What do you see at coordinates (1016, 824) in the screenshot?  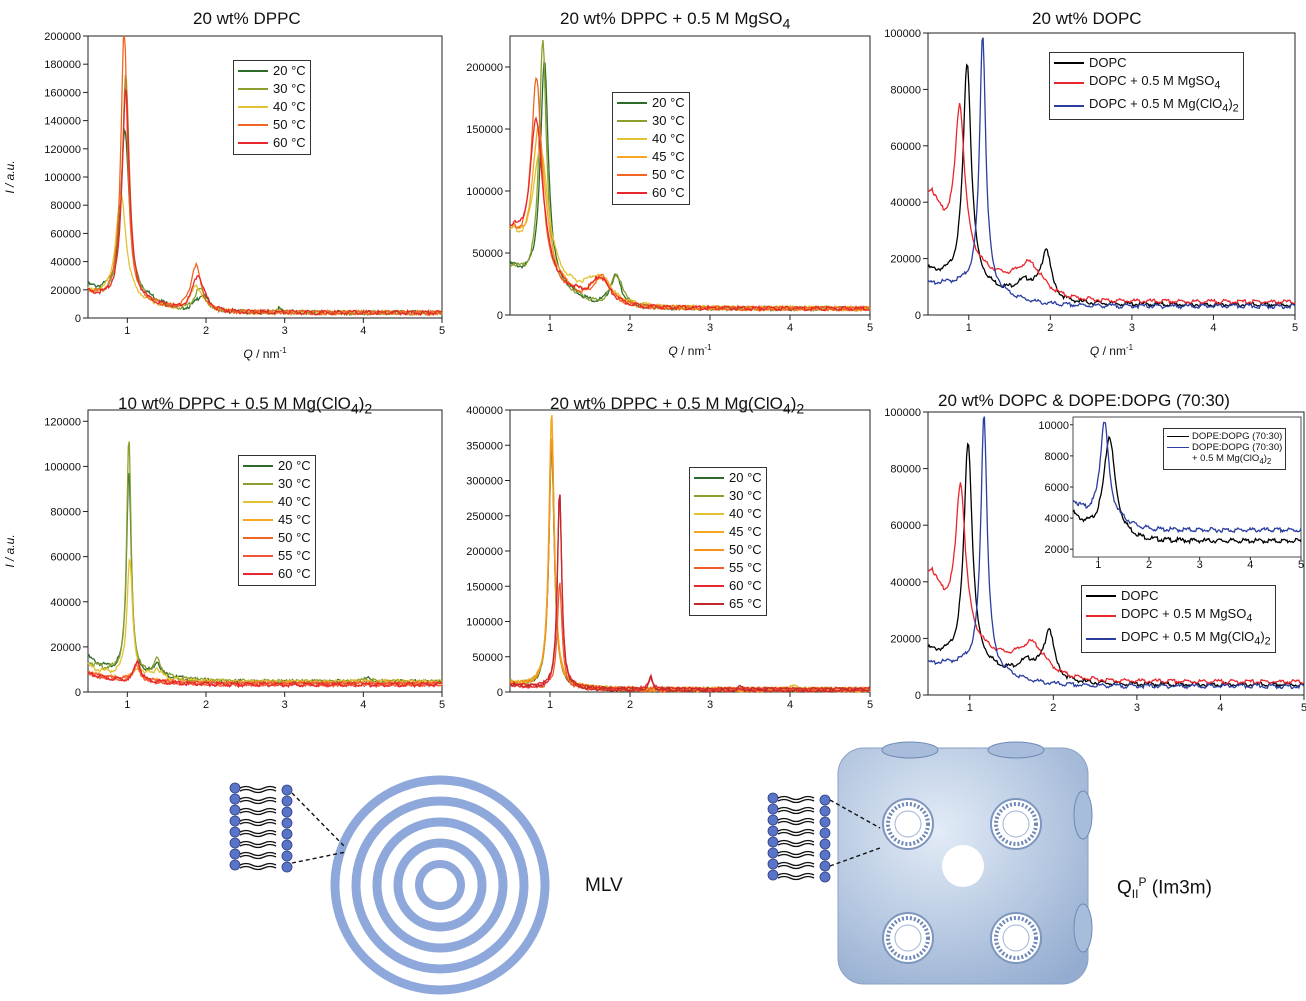 I see `pore-core` at bounding box center [1016, 824].